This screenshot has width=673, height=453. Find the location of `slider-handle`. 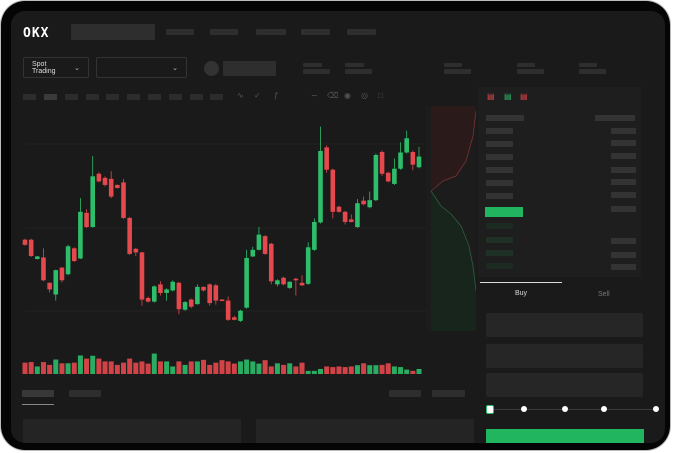

slider-handle is located at coordinates (490, 409).